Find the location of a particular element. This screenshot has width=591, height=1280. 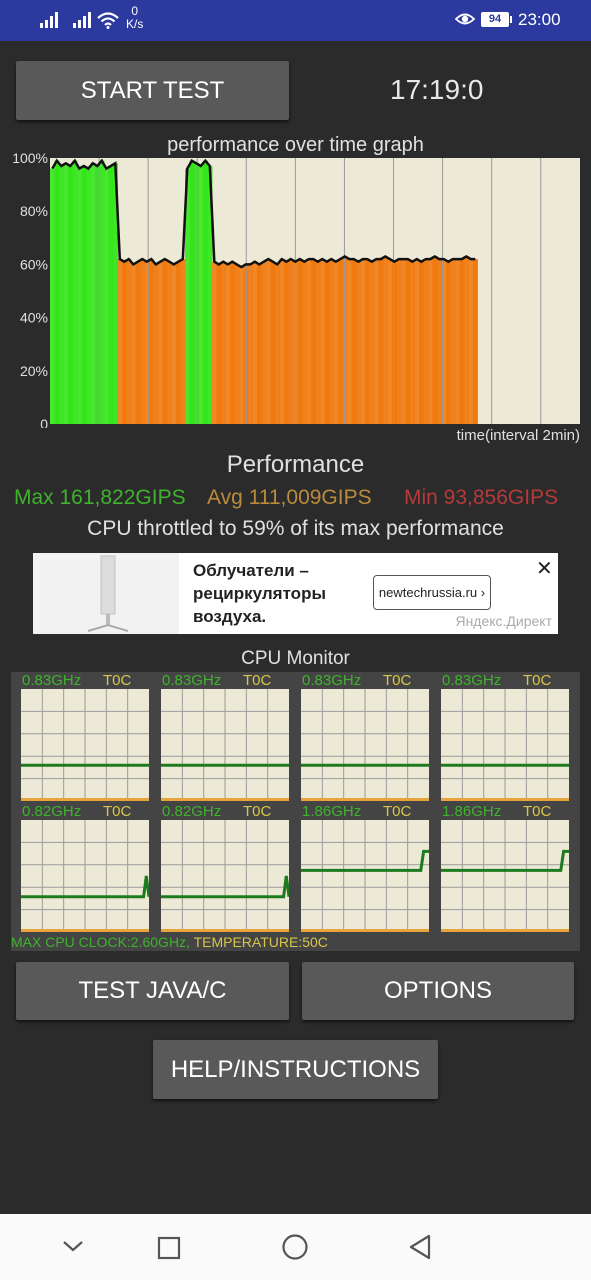

battery-icon: 94 is located at coordinates (496, 19).